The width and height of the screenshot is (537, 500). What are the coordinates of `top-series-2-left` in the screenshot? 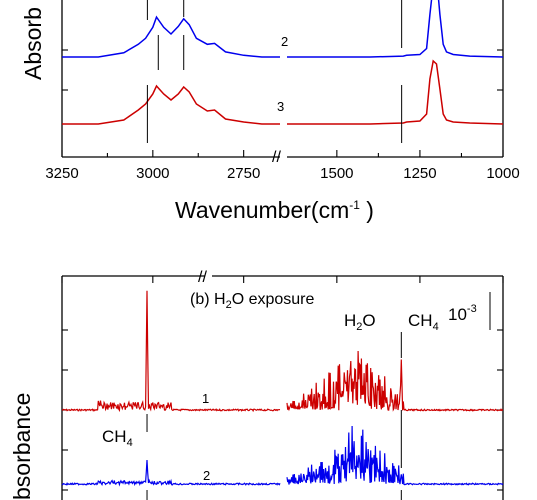 It's located at (171, 36).